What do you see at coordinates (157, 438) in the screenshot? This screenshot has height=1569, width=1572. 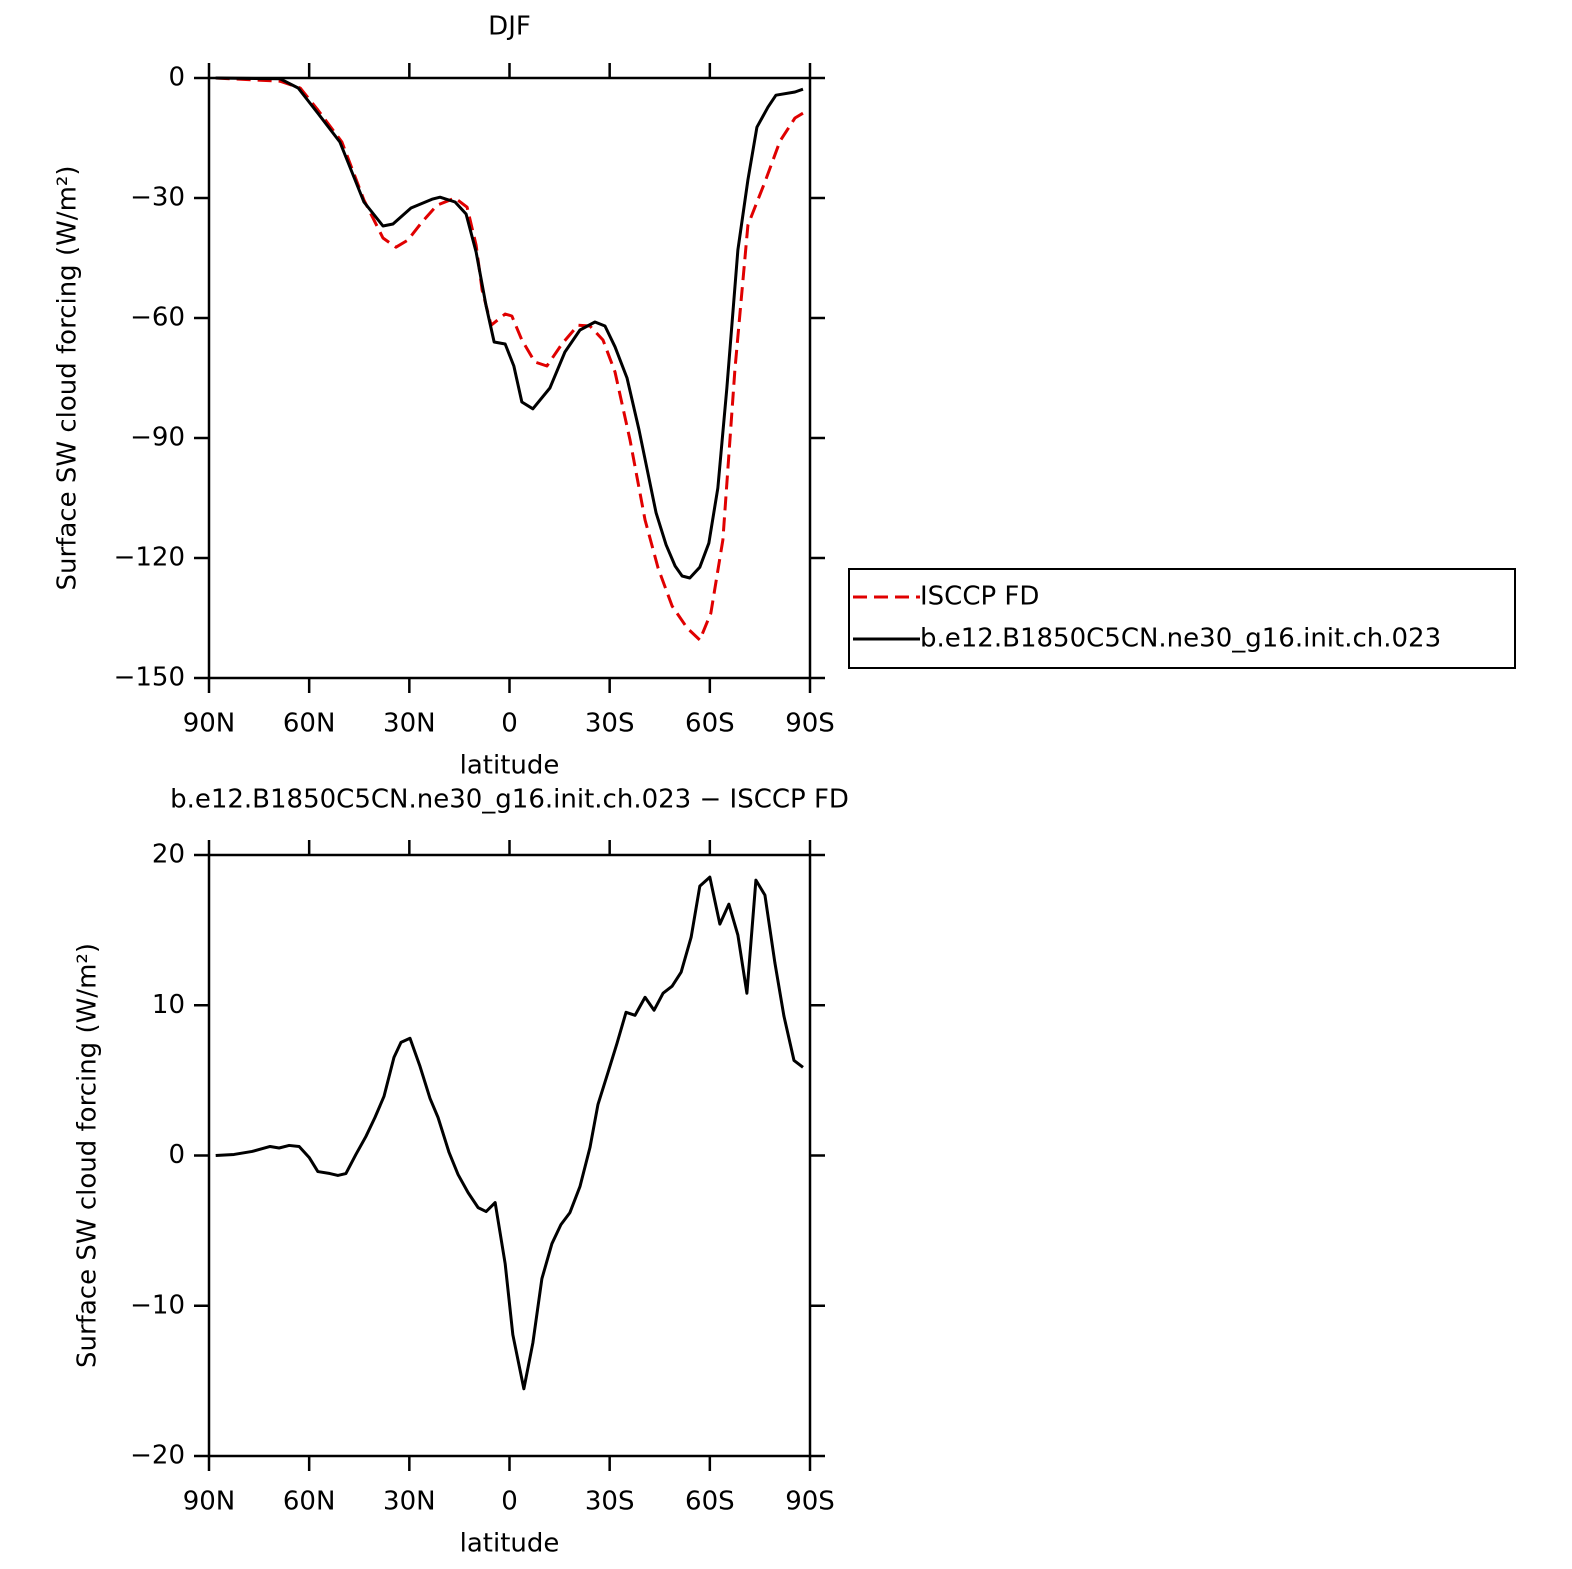 I see `y-tick-label: −90` at bounding box center [157, 438].